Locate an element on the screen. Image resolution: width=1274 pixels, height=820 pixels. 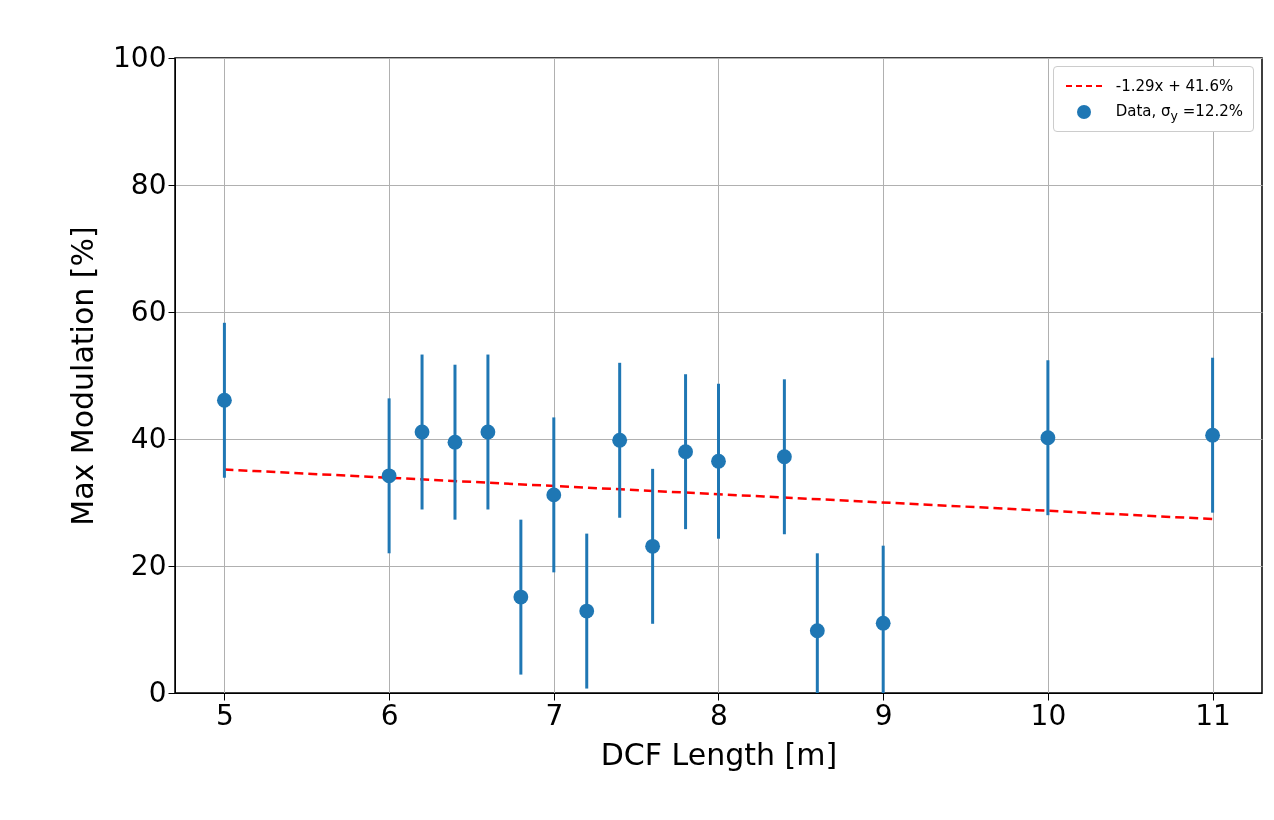
x-axis-title: DCF Length [m] is located at coordinates (719, 754).